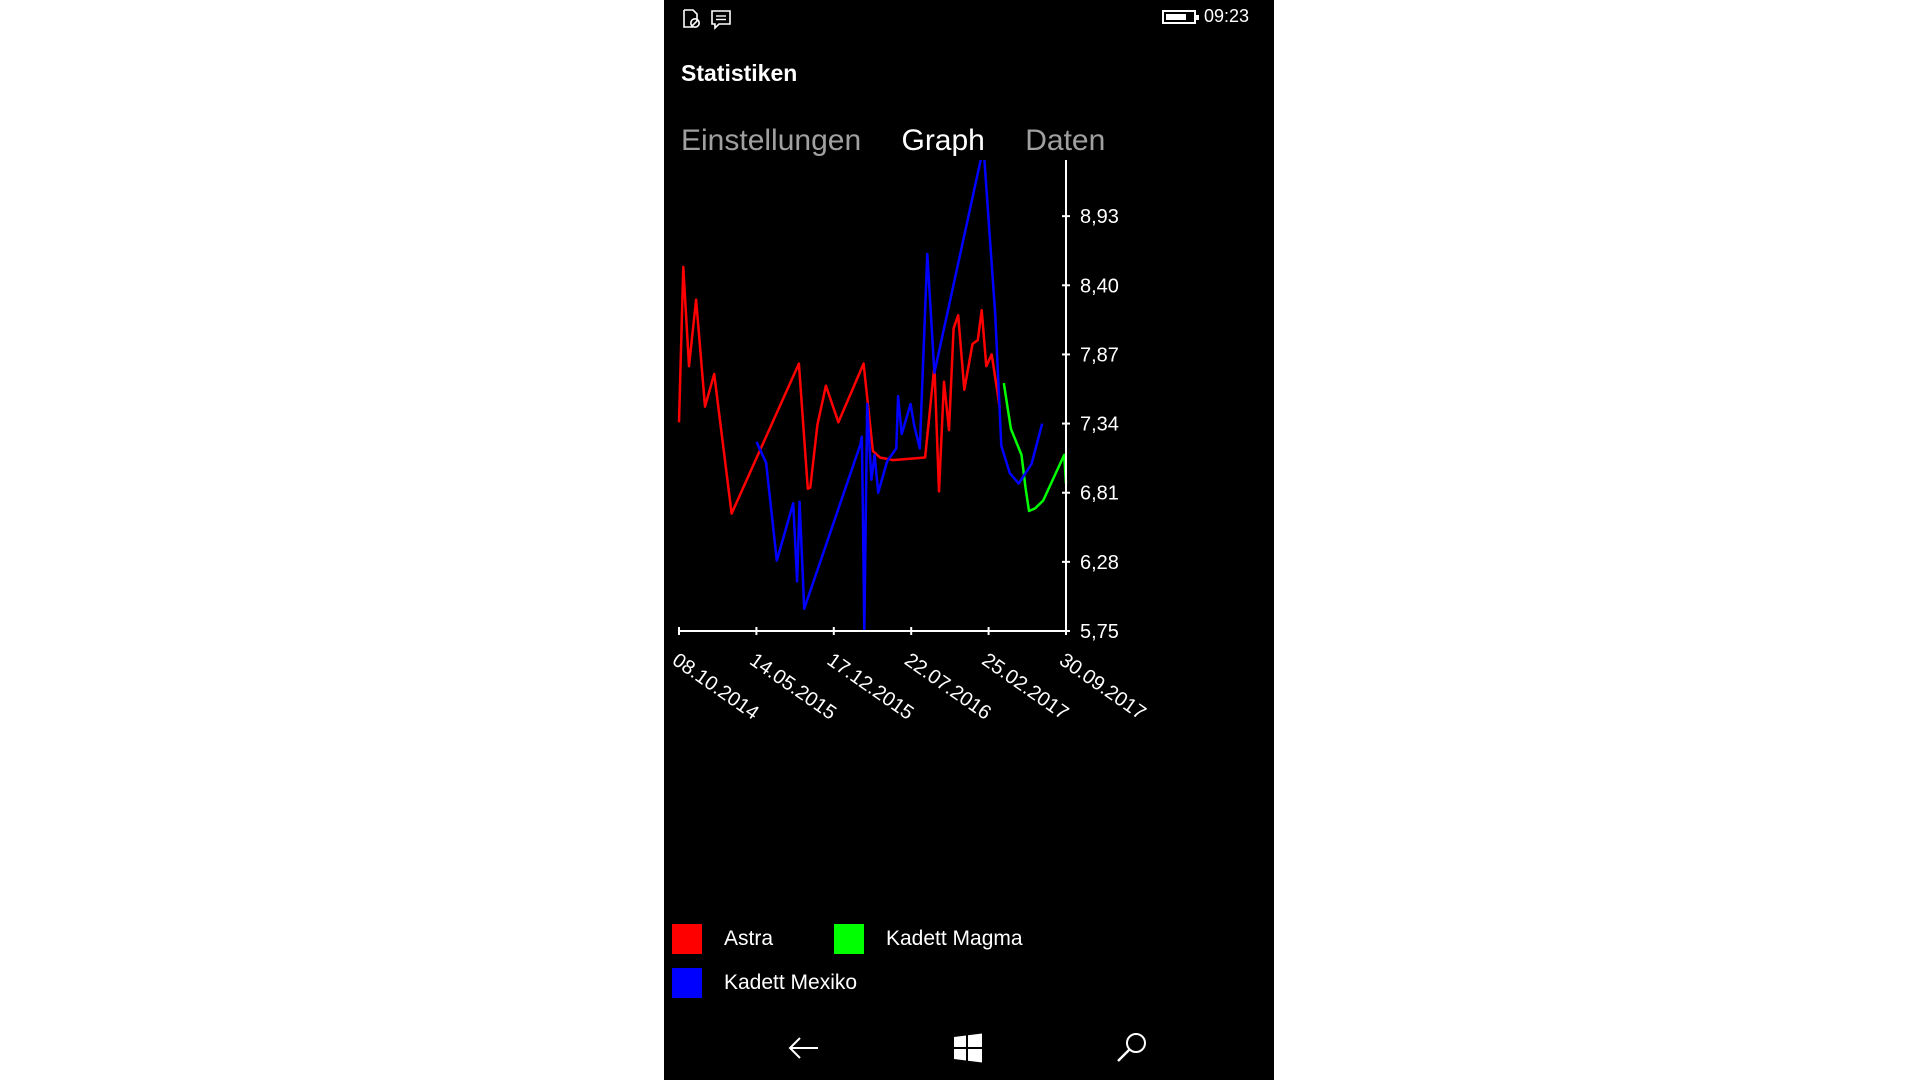 The height and width of the screenshot is (1080, 1920). Describe the element at coordinates (1102, 686) in the screenshot. I see `x-tick-label: 30.09.2017` at that location.